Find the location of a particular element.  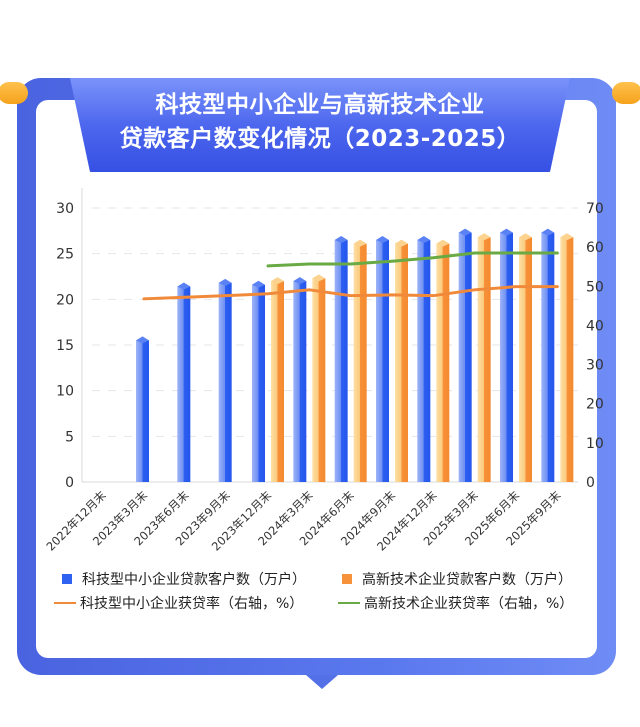

scroll-rod-right-icon is located at coordinates (626, 93).